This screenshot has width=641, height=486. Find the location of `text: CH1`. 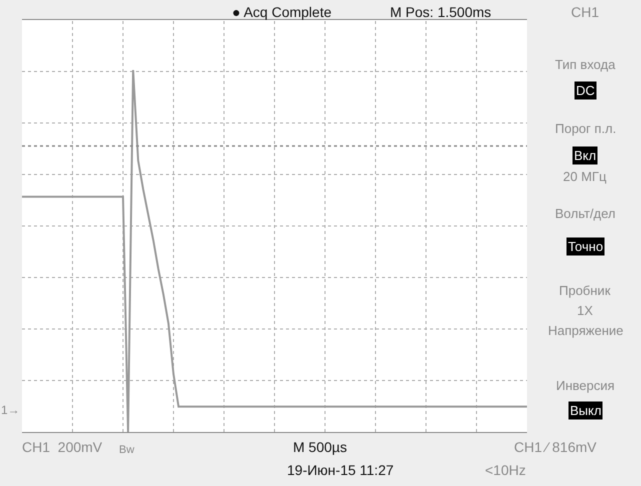

text: CH1 is located at coordinates (585, 12).